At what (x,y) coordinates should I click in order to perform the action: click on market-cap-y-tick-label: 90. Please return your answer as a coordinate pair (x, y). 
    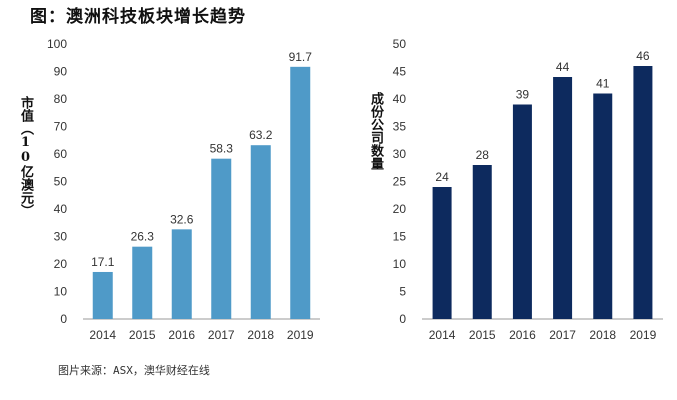
    Looking at the image, I should click on (61, 72).